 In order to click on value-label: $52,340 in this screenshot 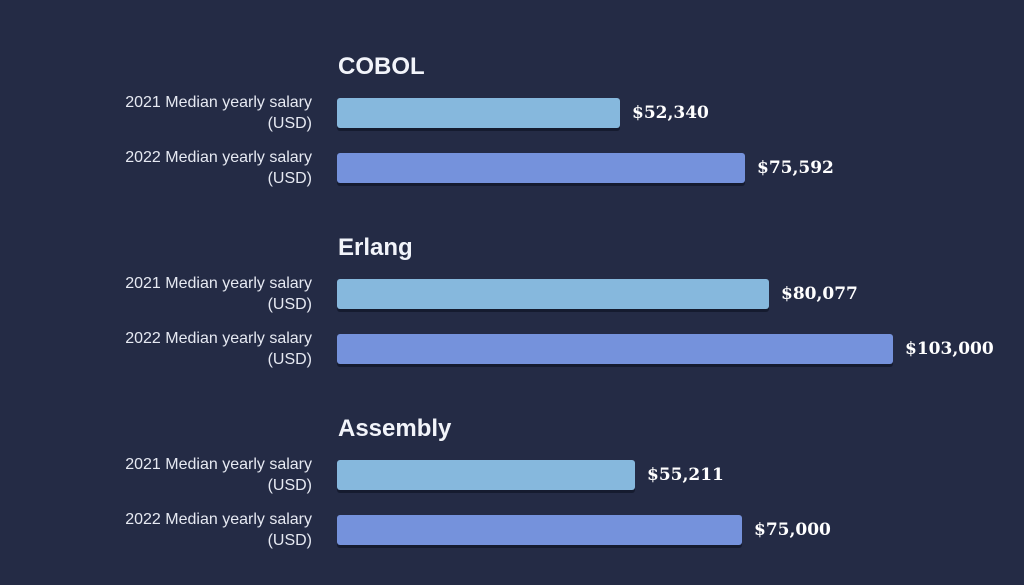, I will do `click(670, 113)`.